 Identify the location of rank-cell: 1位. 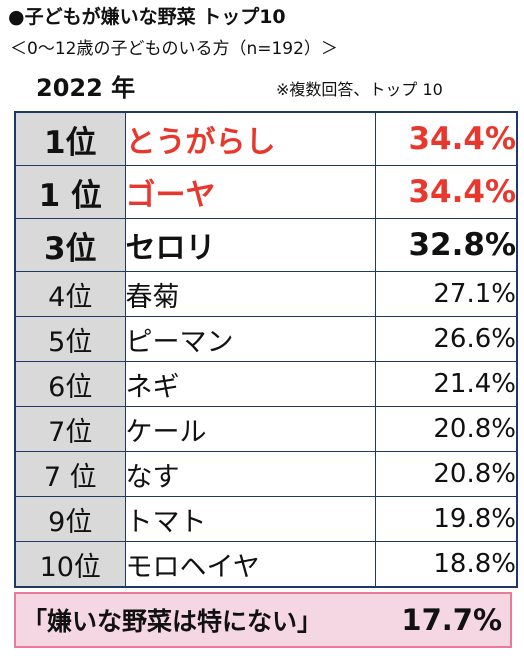
(70, 138).